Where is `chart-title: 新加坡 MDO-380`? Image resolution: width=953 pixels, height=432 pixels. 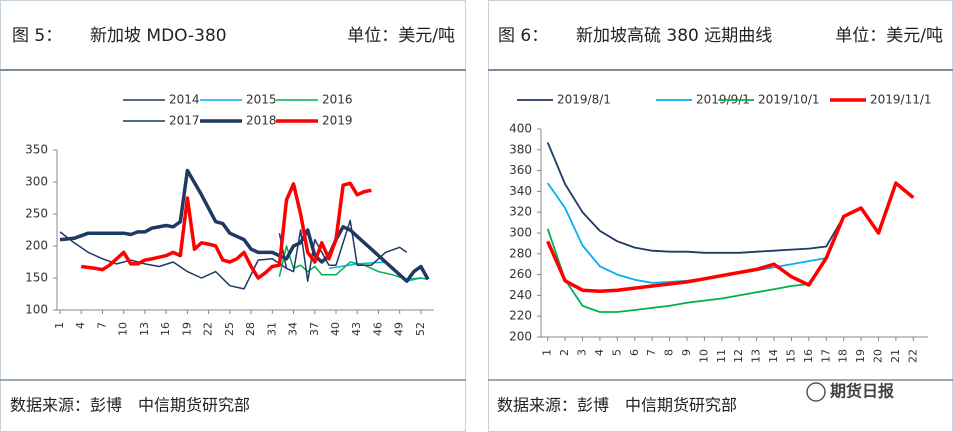 chart-title: 新加坡 MDO-380 is located at coordinates (158, 36).